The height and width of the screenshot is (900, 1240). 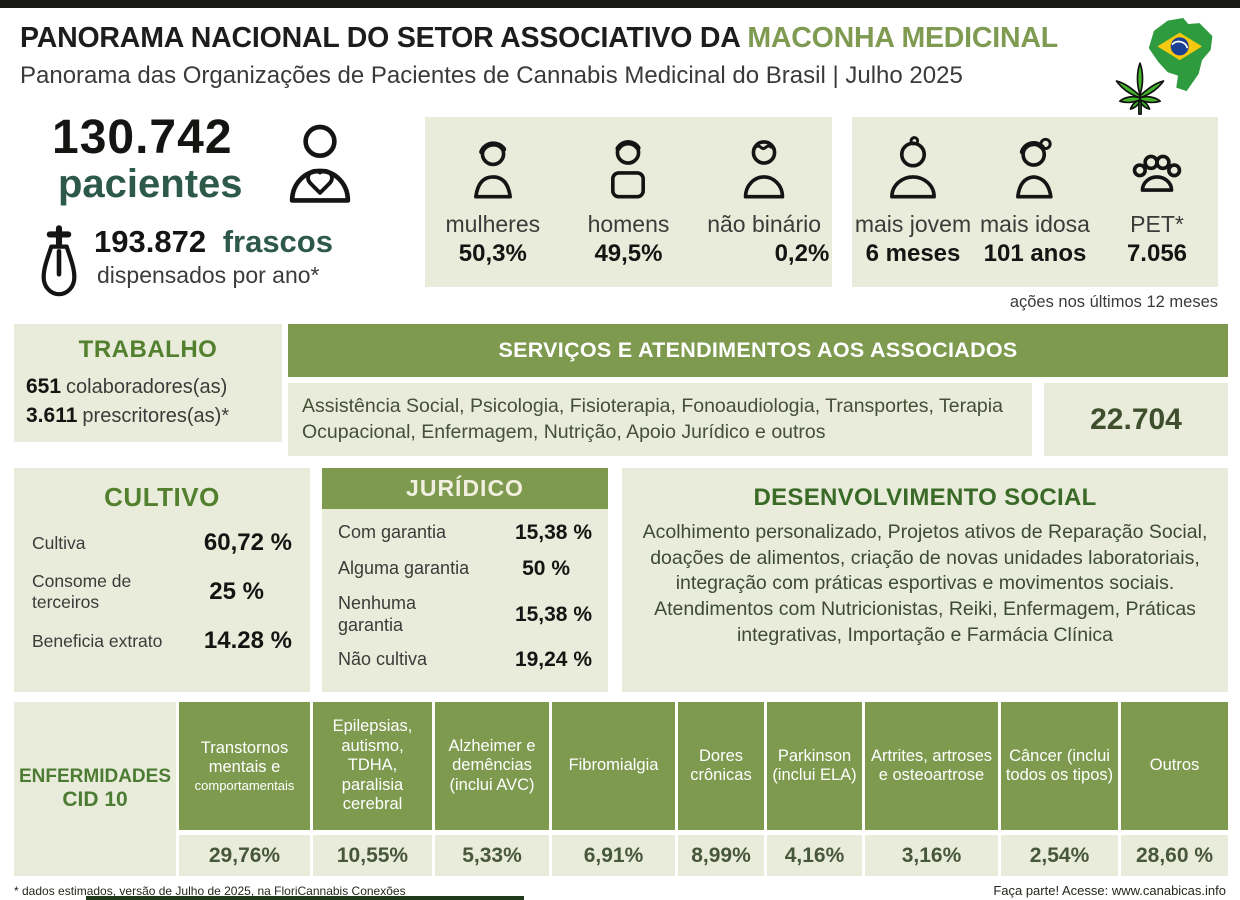 I want to click on bottles-count: 193.872, so click(x=150, y=241).